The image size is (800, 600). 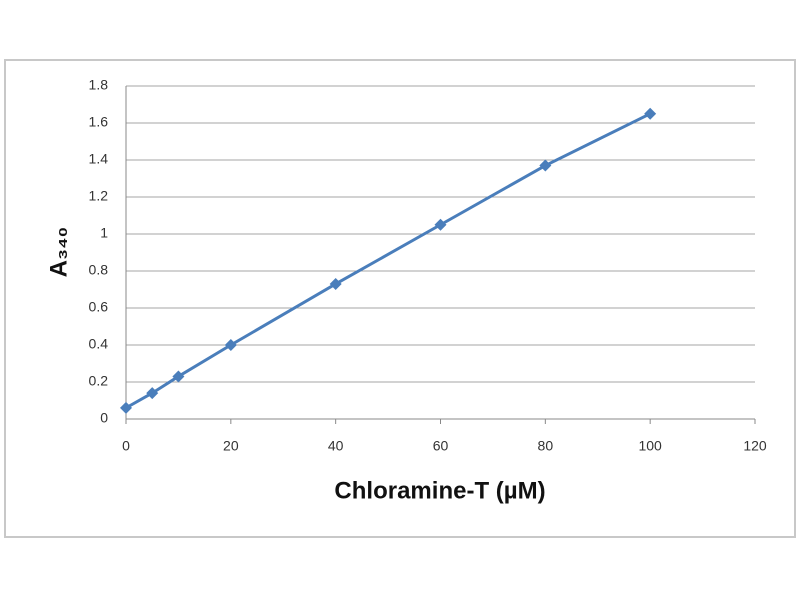 What do you see at coordinates (99, 122) in the screenshot?
I see `y-tick-label: 1.6` at bounding box center [99, 122].